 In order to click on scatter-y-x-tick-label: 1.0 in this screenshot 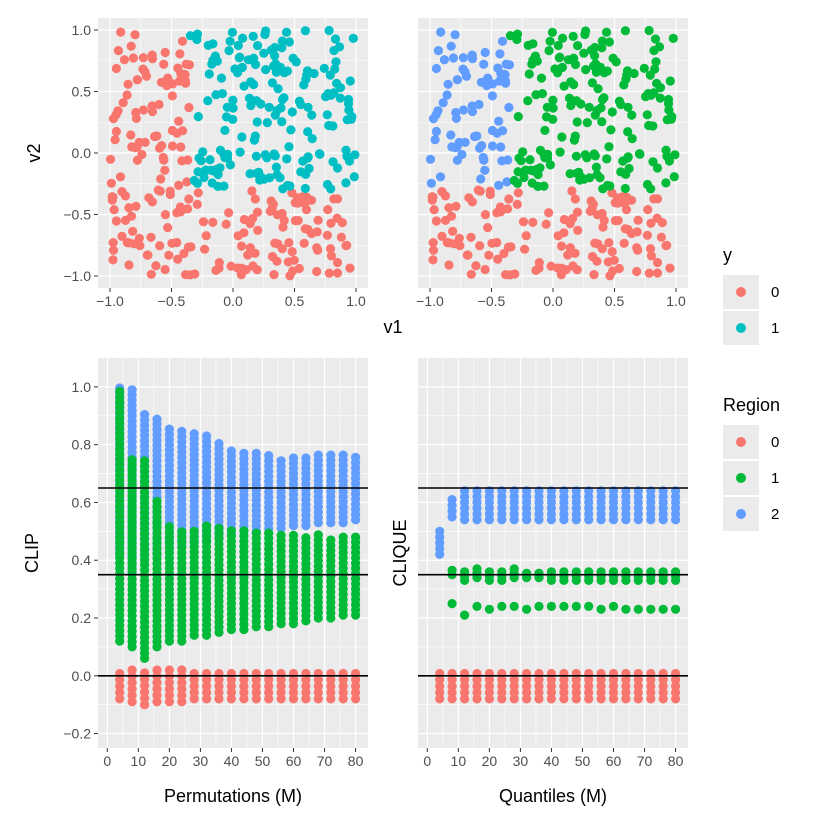, I will do `click(356, 301)`.